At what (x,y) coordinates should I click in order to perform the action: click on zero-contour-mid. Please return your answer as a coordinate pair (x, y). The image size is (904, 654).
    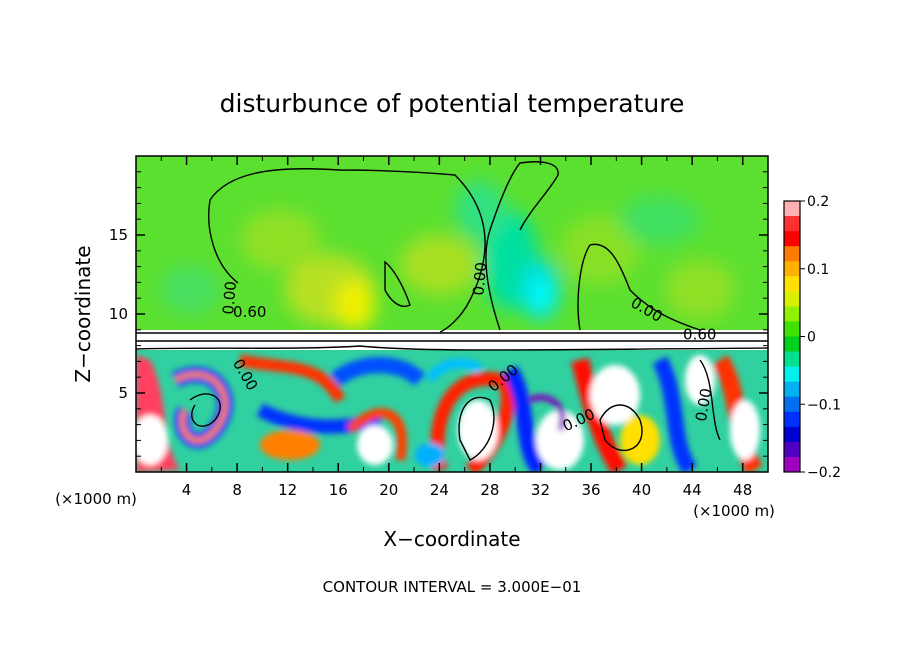
    Looking at the image, I should click on (522, 246).